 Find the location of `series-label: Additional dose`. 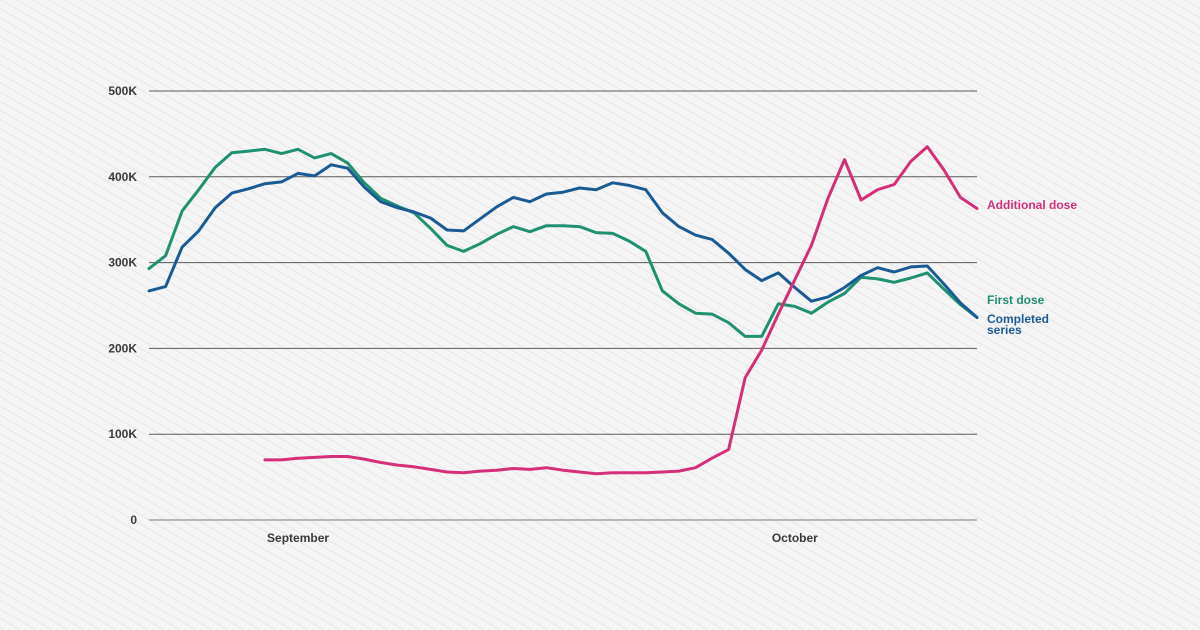

series-label: Additional dose is located at coordinates (1032, 205).